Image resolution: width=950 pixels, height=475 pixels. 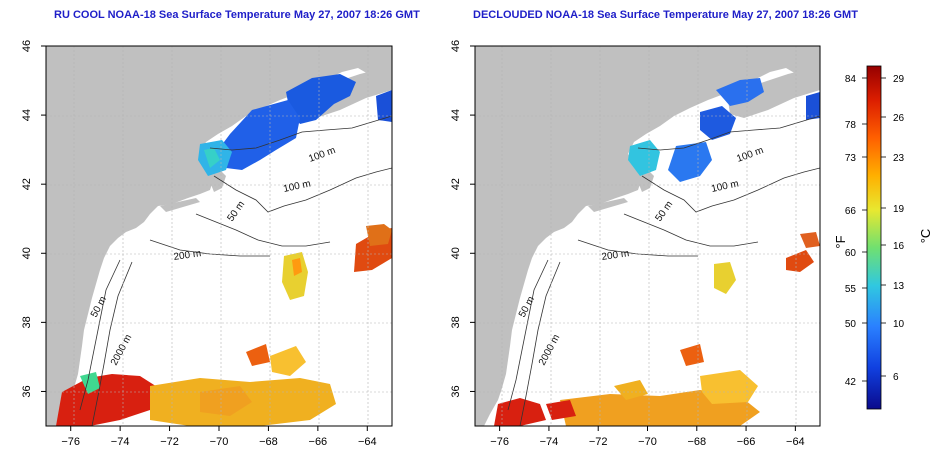 What do you see at coordinates (899, 286) in the screenshot?
I see `celsius-tick-label: 13` at bounding box center [899, 286].